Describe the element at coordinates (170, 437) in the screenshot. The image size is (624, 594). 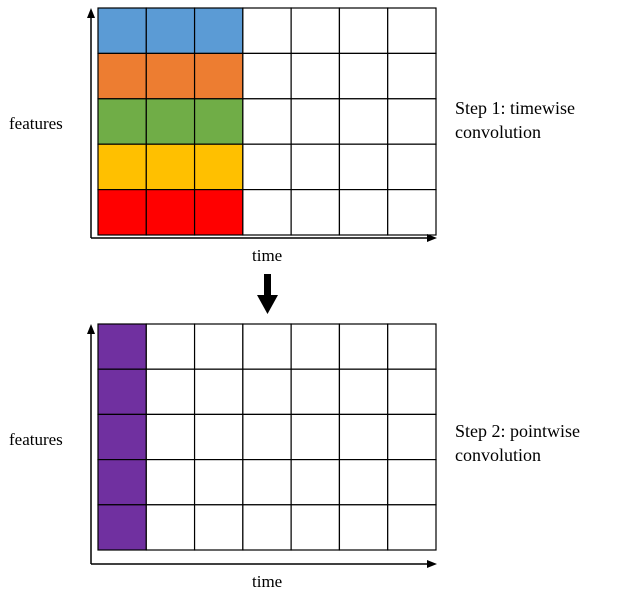
I see `step2-cell-r3-c2` at that location.